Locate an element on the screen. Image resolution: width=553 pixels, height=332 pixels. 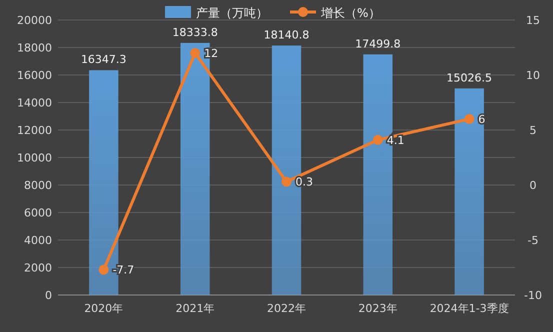
y-tick-label: 20000 is located at coordinates (34, 20).